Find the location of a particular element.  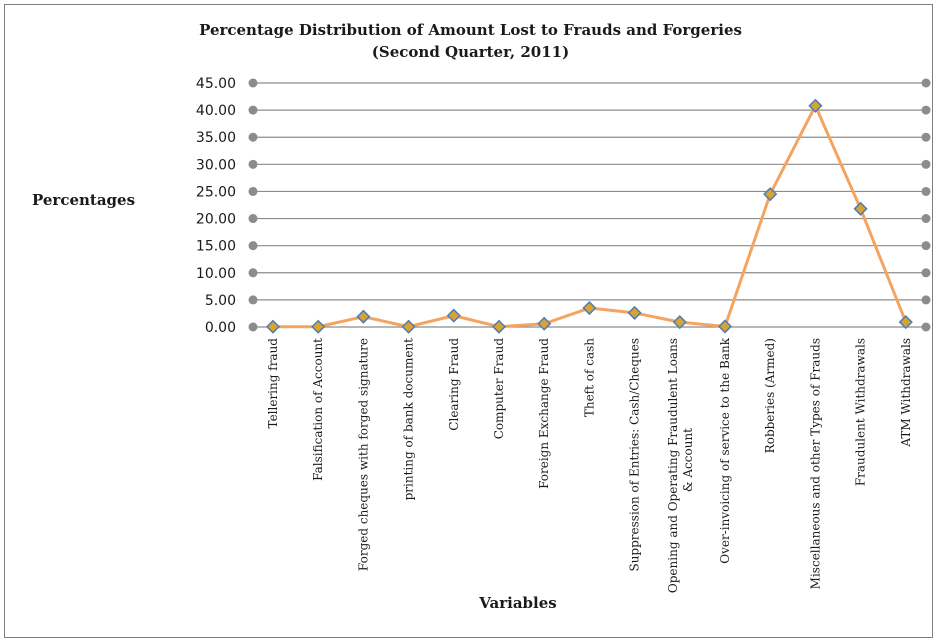

chart-subtitle: (Second Quarter, 2011) is located at coordinates (470, 52).